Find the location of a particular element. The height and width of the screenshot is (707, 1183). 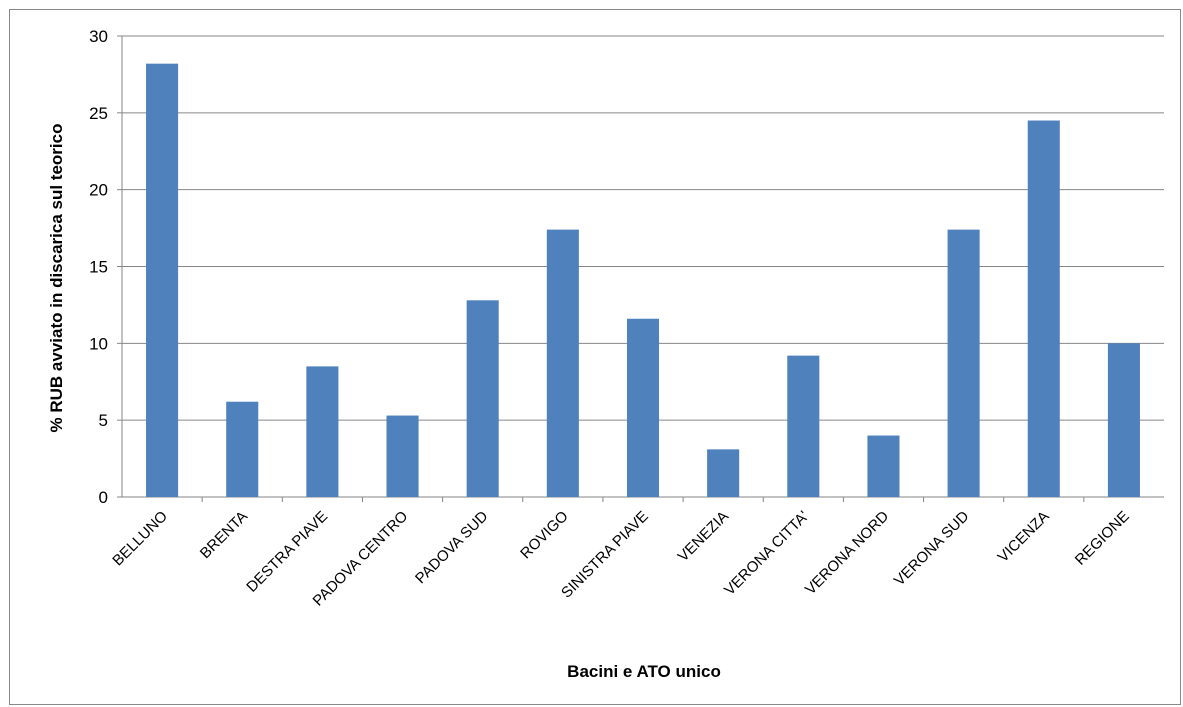

y-tick-label: 5 is located at coordinates (103, 420).